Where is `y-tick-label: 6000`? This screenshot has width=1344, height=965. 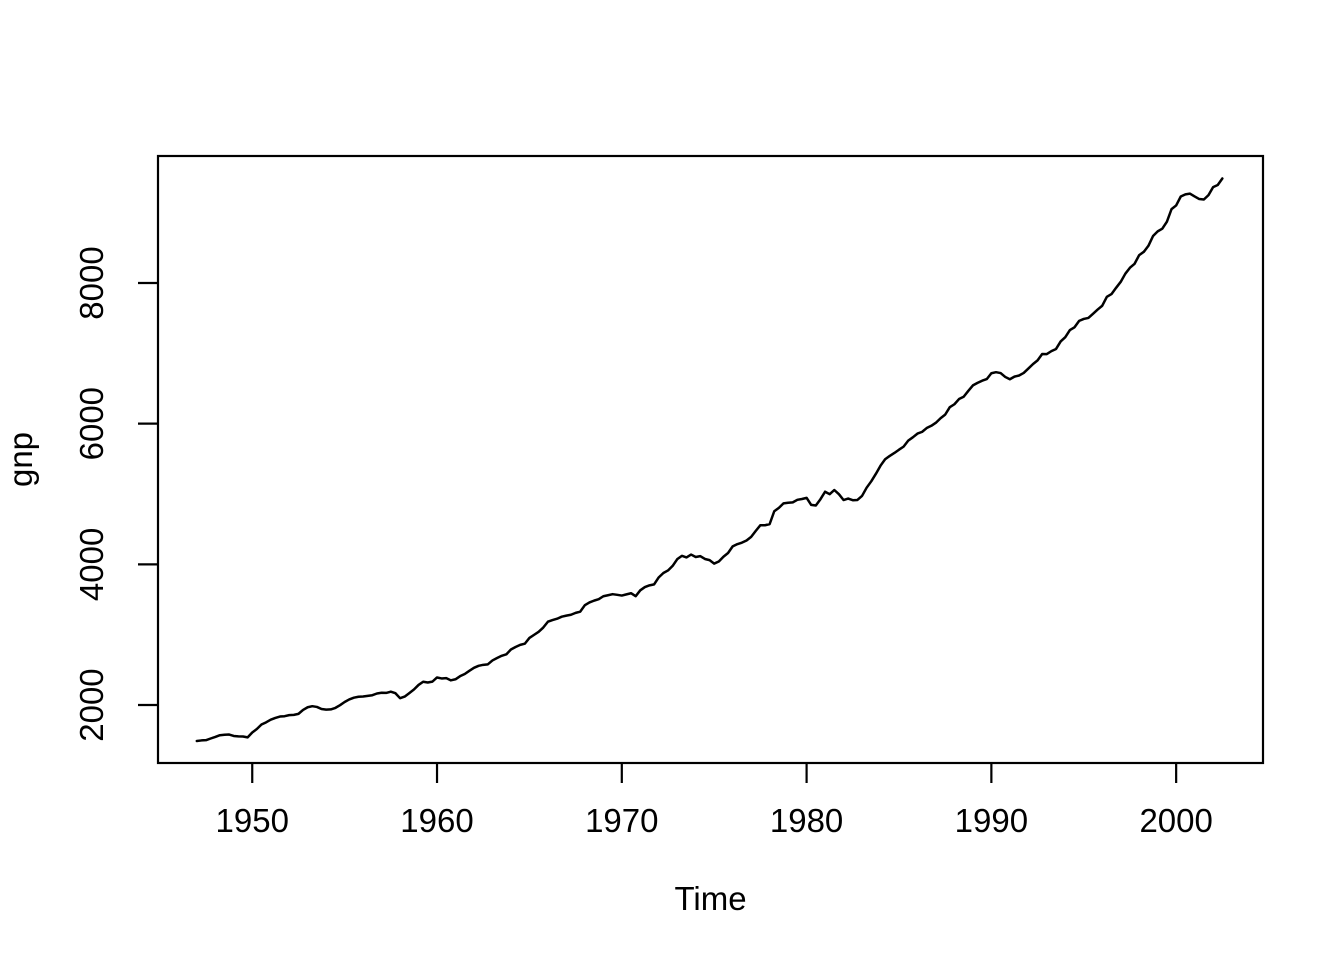
y-tick-label: 6000 is located at coordinates (91, 423).